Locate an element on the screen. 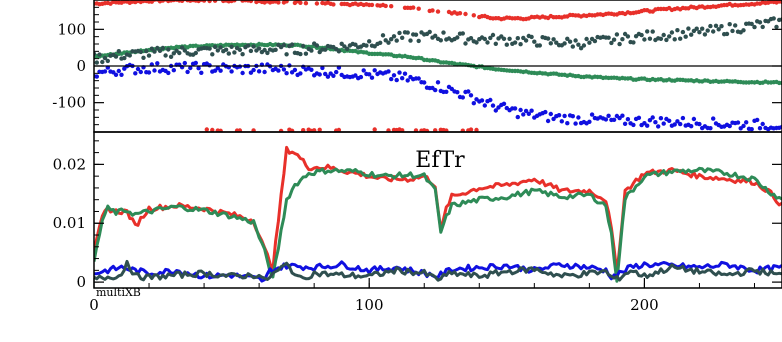  annotation-label: multiXB is located at coordinates (118, 292).